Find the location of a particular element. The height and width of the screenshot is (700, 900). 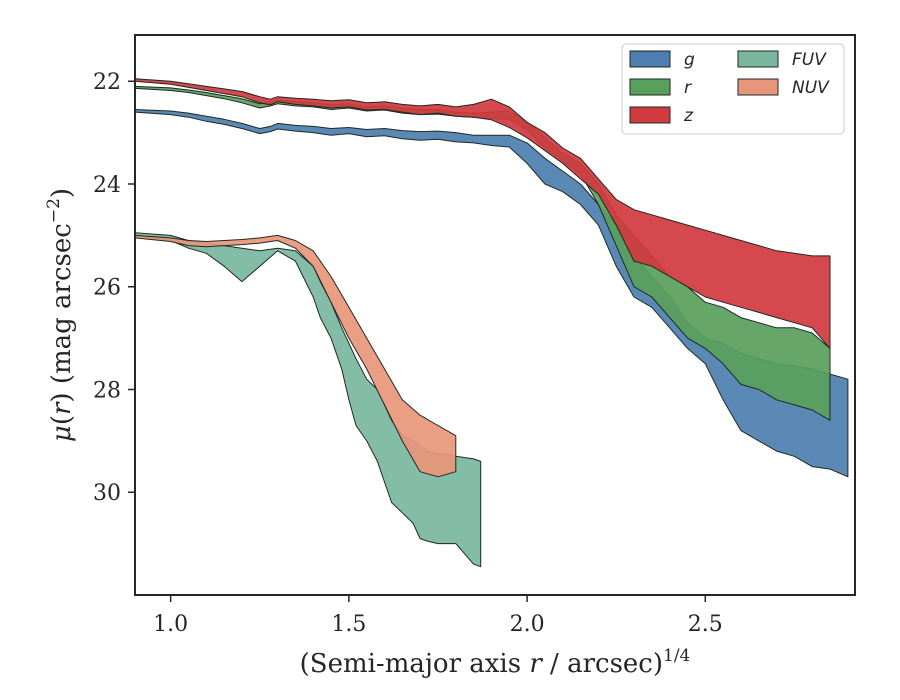

y-axis-label-mu: μ is located at coordinates (62, 433).